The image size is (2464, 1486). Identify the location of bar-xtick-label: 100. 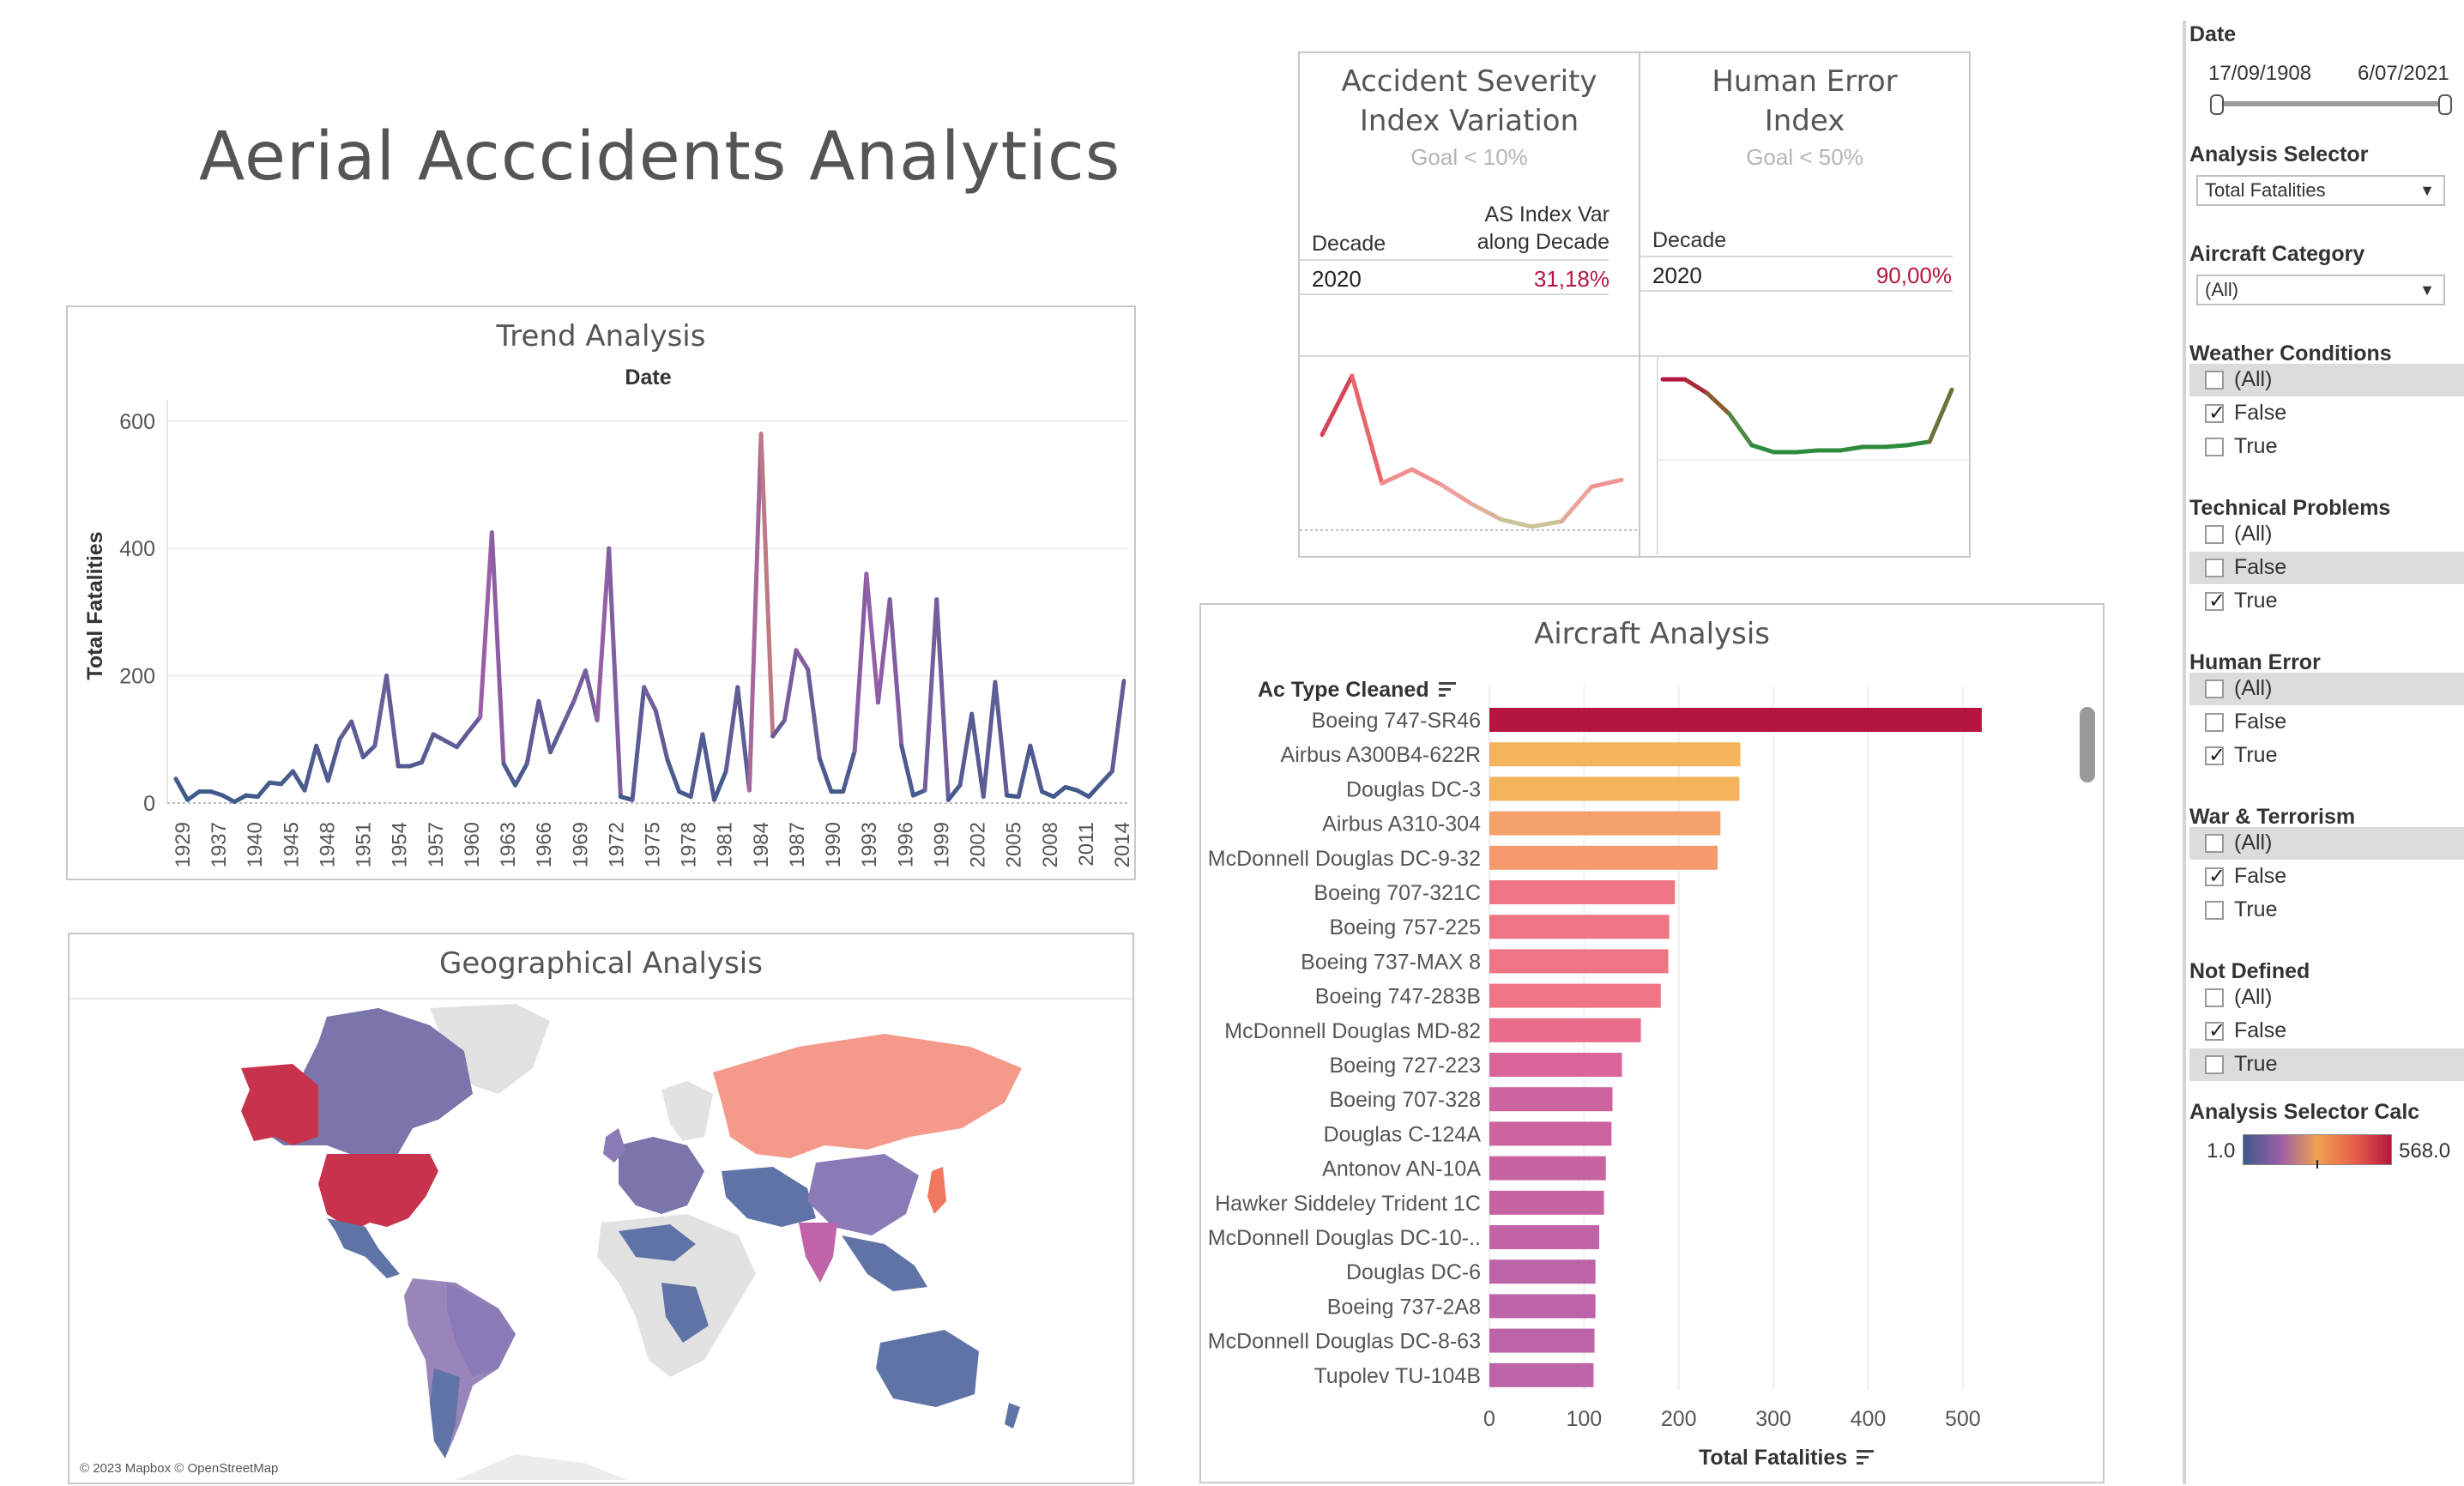
(1585, 1419).